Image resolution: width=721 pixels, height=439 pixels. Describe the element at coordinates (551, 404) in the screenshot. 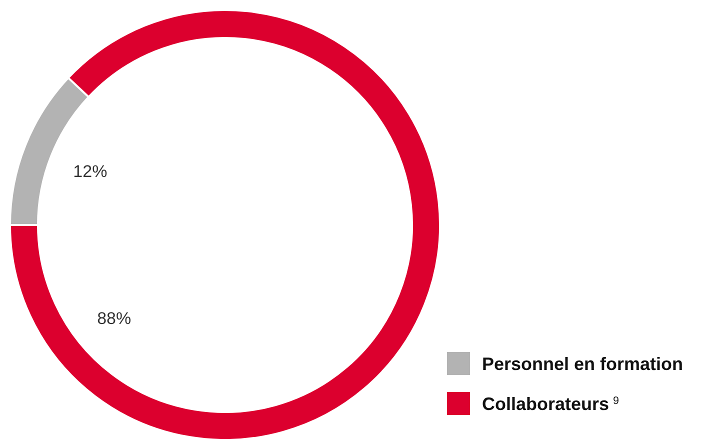

I see `legend-label: Collaborateurs$^{9}$` at that location.